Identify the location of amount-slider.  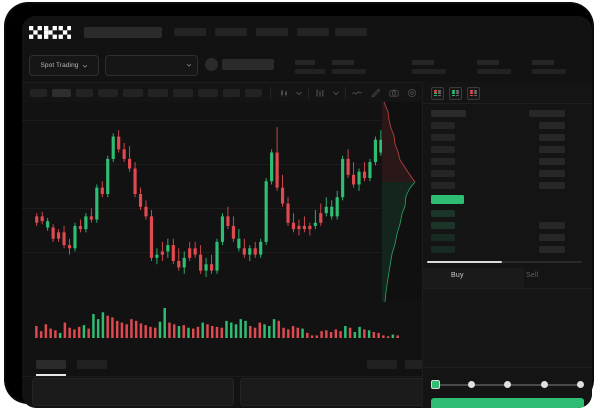
(507, 385).